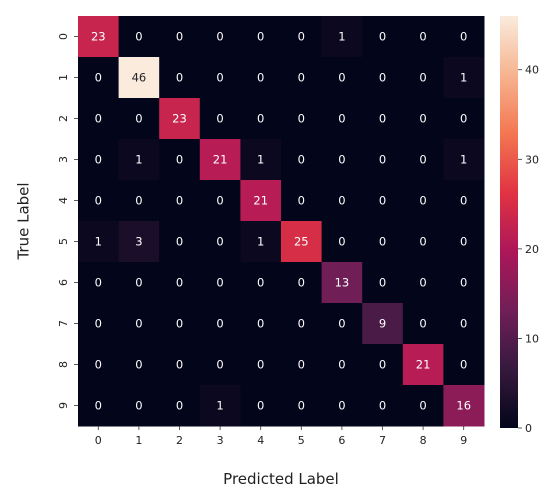  I want to click on cell-value-r6-c4: 0, so click(260, 283).